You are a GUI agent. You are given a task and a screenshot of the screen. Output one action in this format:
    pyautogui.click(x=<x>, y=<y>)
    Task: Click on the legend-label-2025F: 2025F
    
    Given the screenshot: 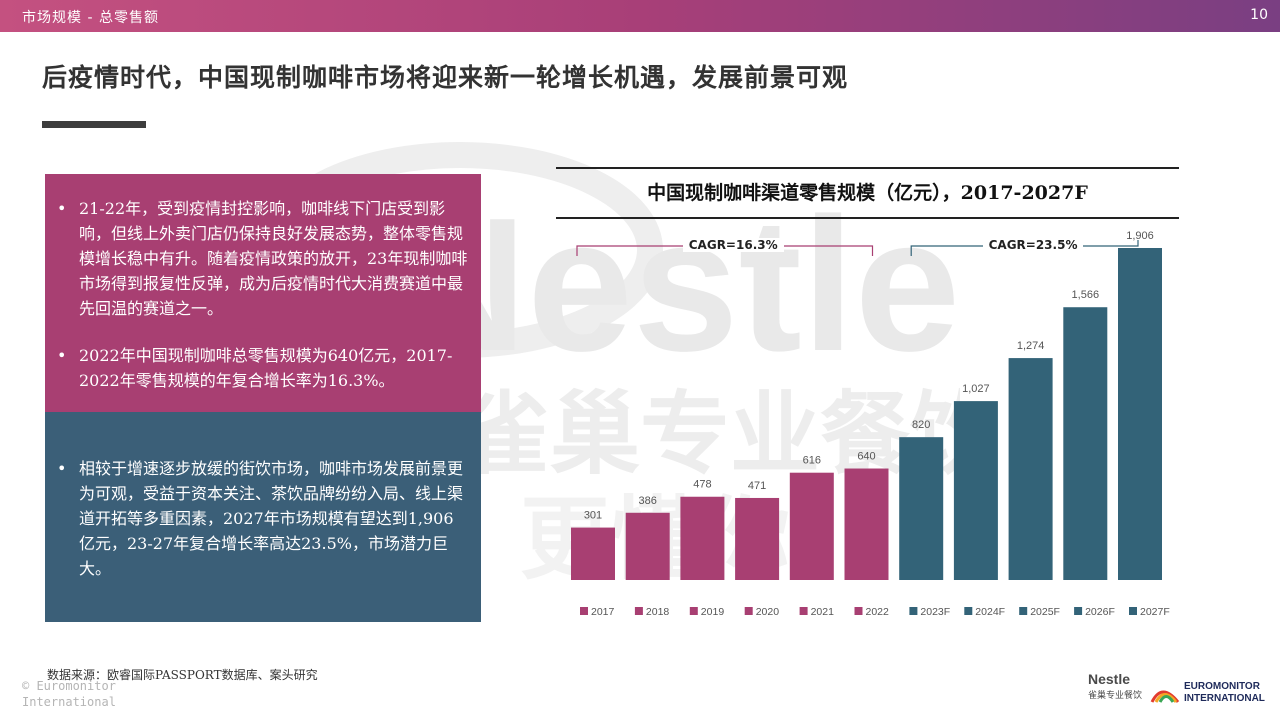 What is the action you would take?
    pyautogui.click(x=1045, y=612)
    